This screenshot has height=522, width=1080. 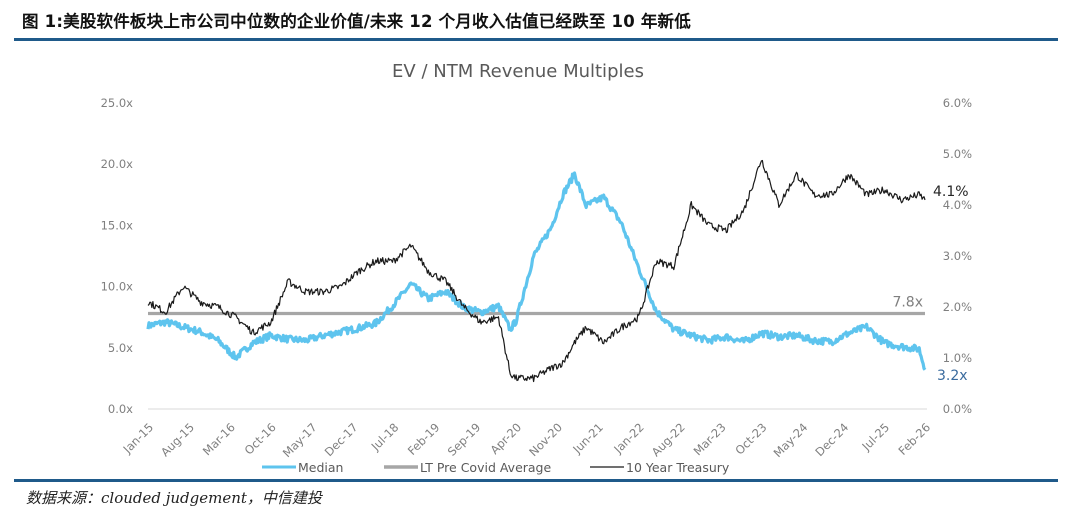 What do you see at coordinates (117, 256) in the screenshot?
I see `y-left-axis: 0.0x 5.0x 10.0x 15.0x 20.0x 25.0x` at bounding box center [117, 256].